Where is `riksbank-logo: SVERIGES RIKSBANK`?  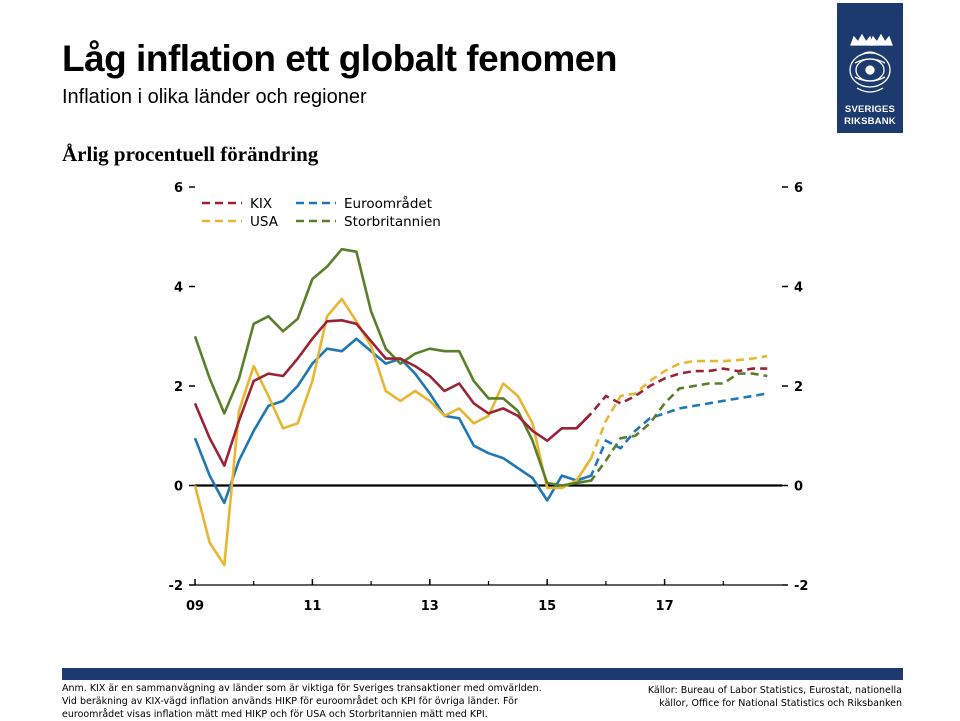
riksbank-logo: SVERIGES RIKSBANK is located at coordinates (870, 68).